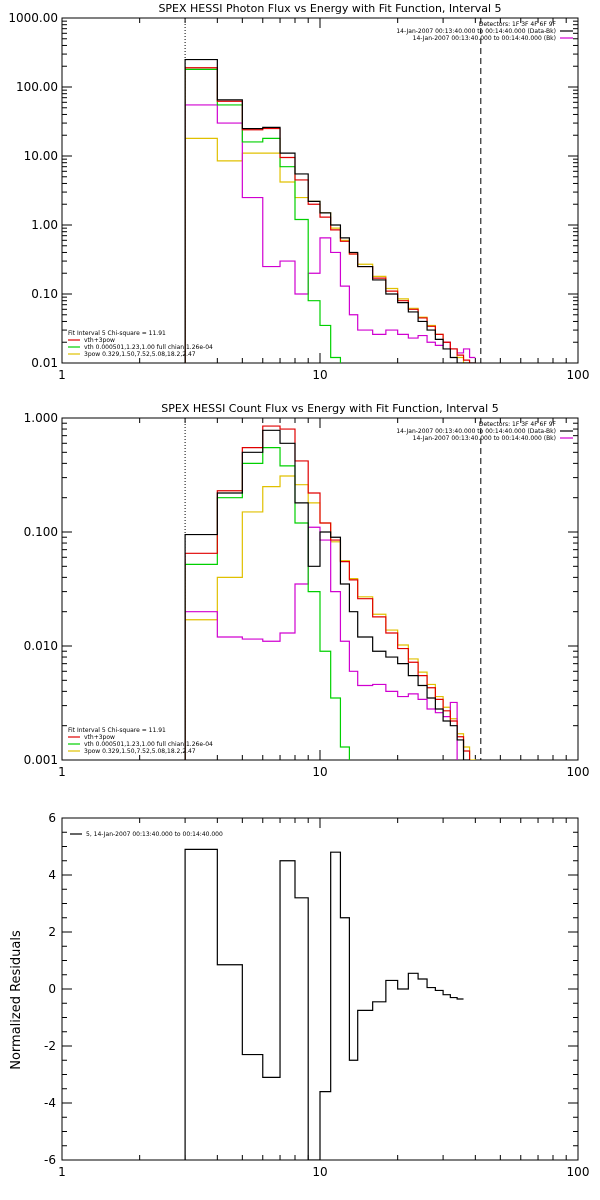 Image resolution: width=600 pixels, height=1200 pixels. I want to click on y-tick-label: 1.000, so click(41, 418).